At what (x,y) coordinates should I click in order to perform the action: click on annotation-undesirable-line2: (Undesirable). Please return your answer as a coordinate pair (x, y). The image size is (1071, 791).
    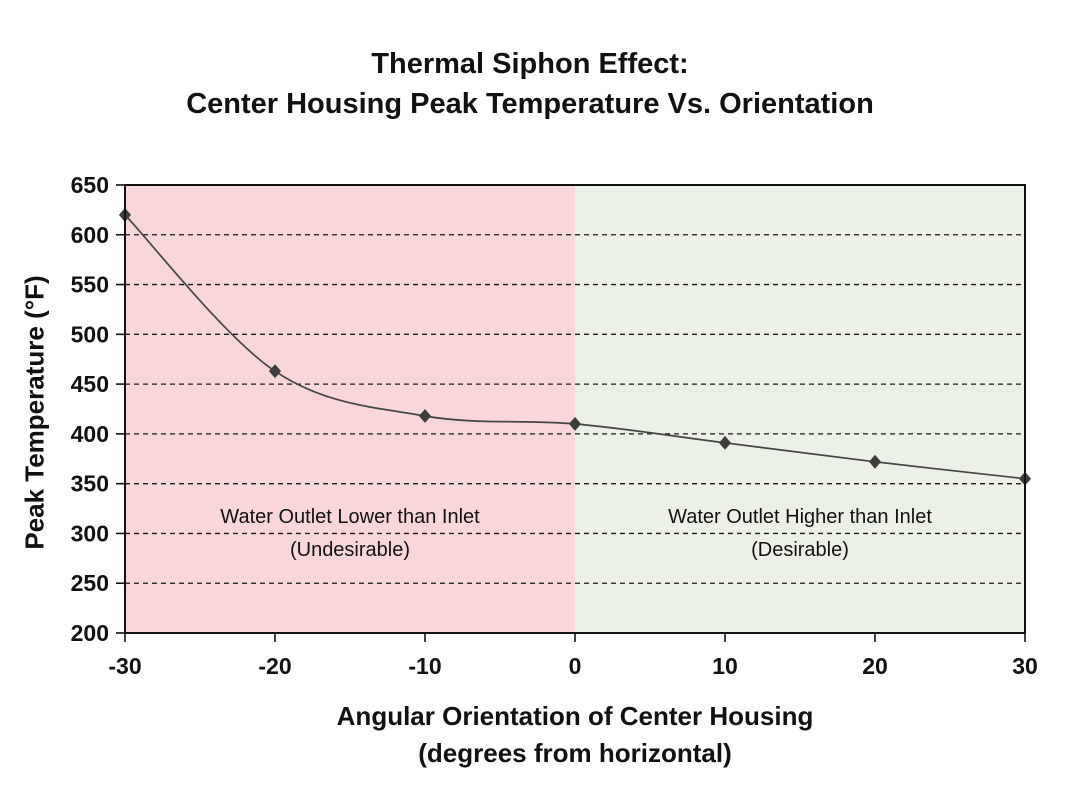
    Looking at the image, I should click on (350, 550).